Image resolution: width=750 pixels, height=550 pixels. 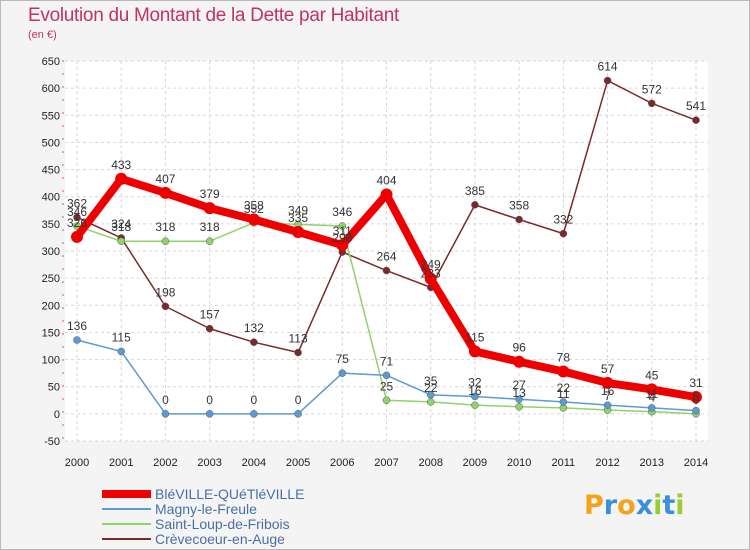 I want to click on data-label-2: 4, so click(x=651, y=398).